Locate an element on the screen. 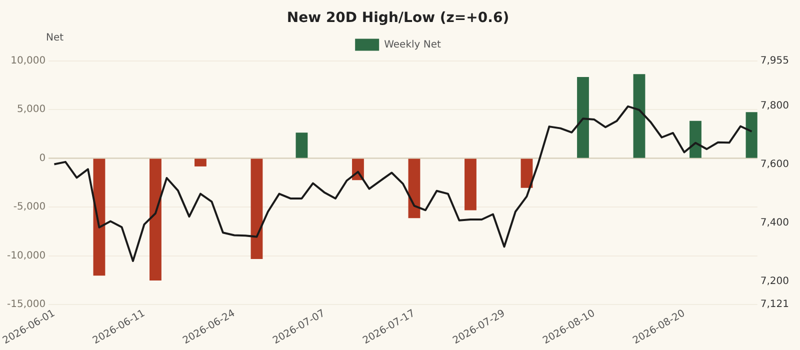 The height and width of the screenshot is (350, 800). y-tick-label: 10,000 is located at coordinates (28, 60).